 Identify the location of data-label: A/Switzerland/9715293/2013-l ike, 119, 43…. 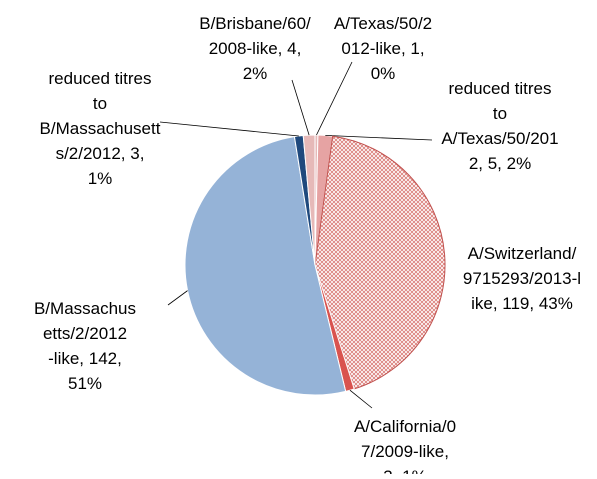
(522, 278).